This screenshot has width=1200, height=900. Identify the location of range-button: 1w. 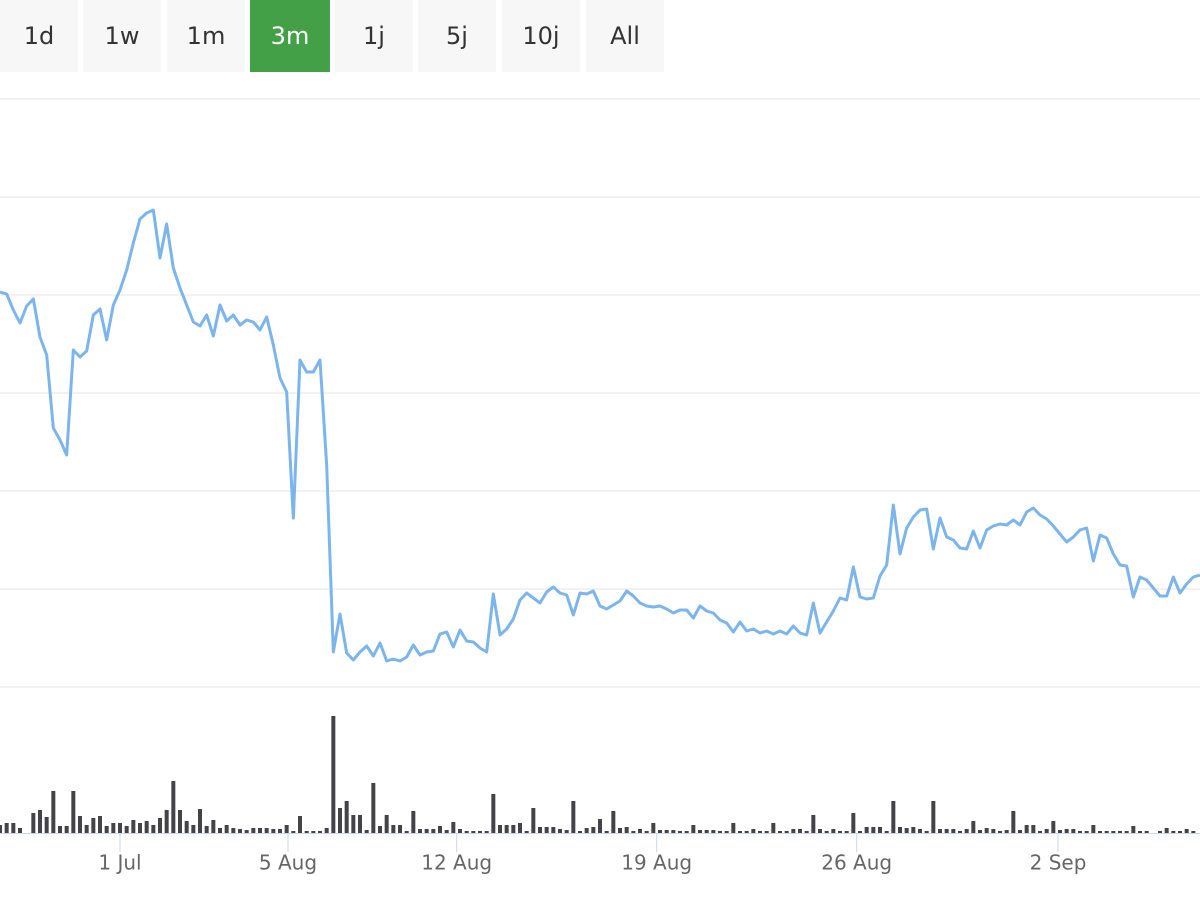
(122, 36).